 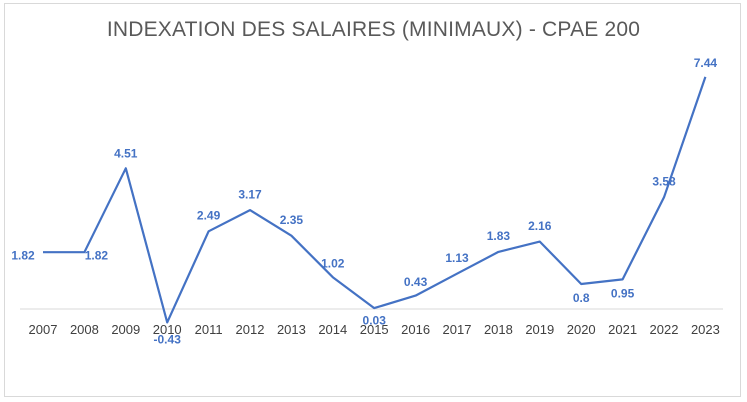 I want to click on data-label-2017: 1.13, so click(x=457, y=258).